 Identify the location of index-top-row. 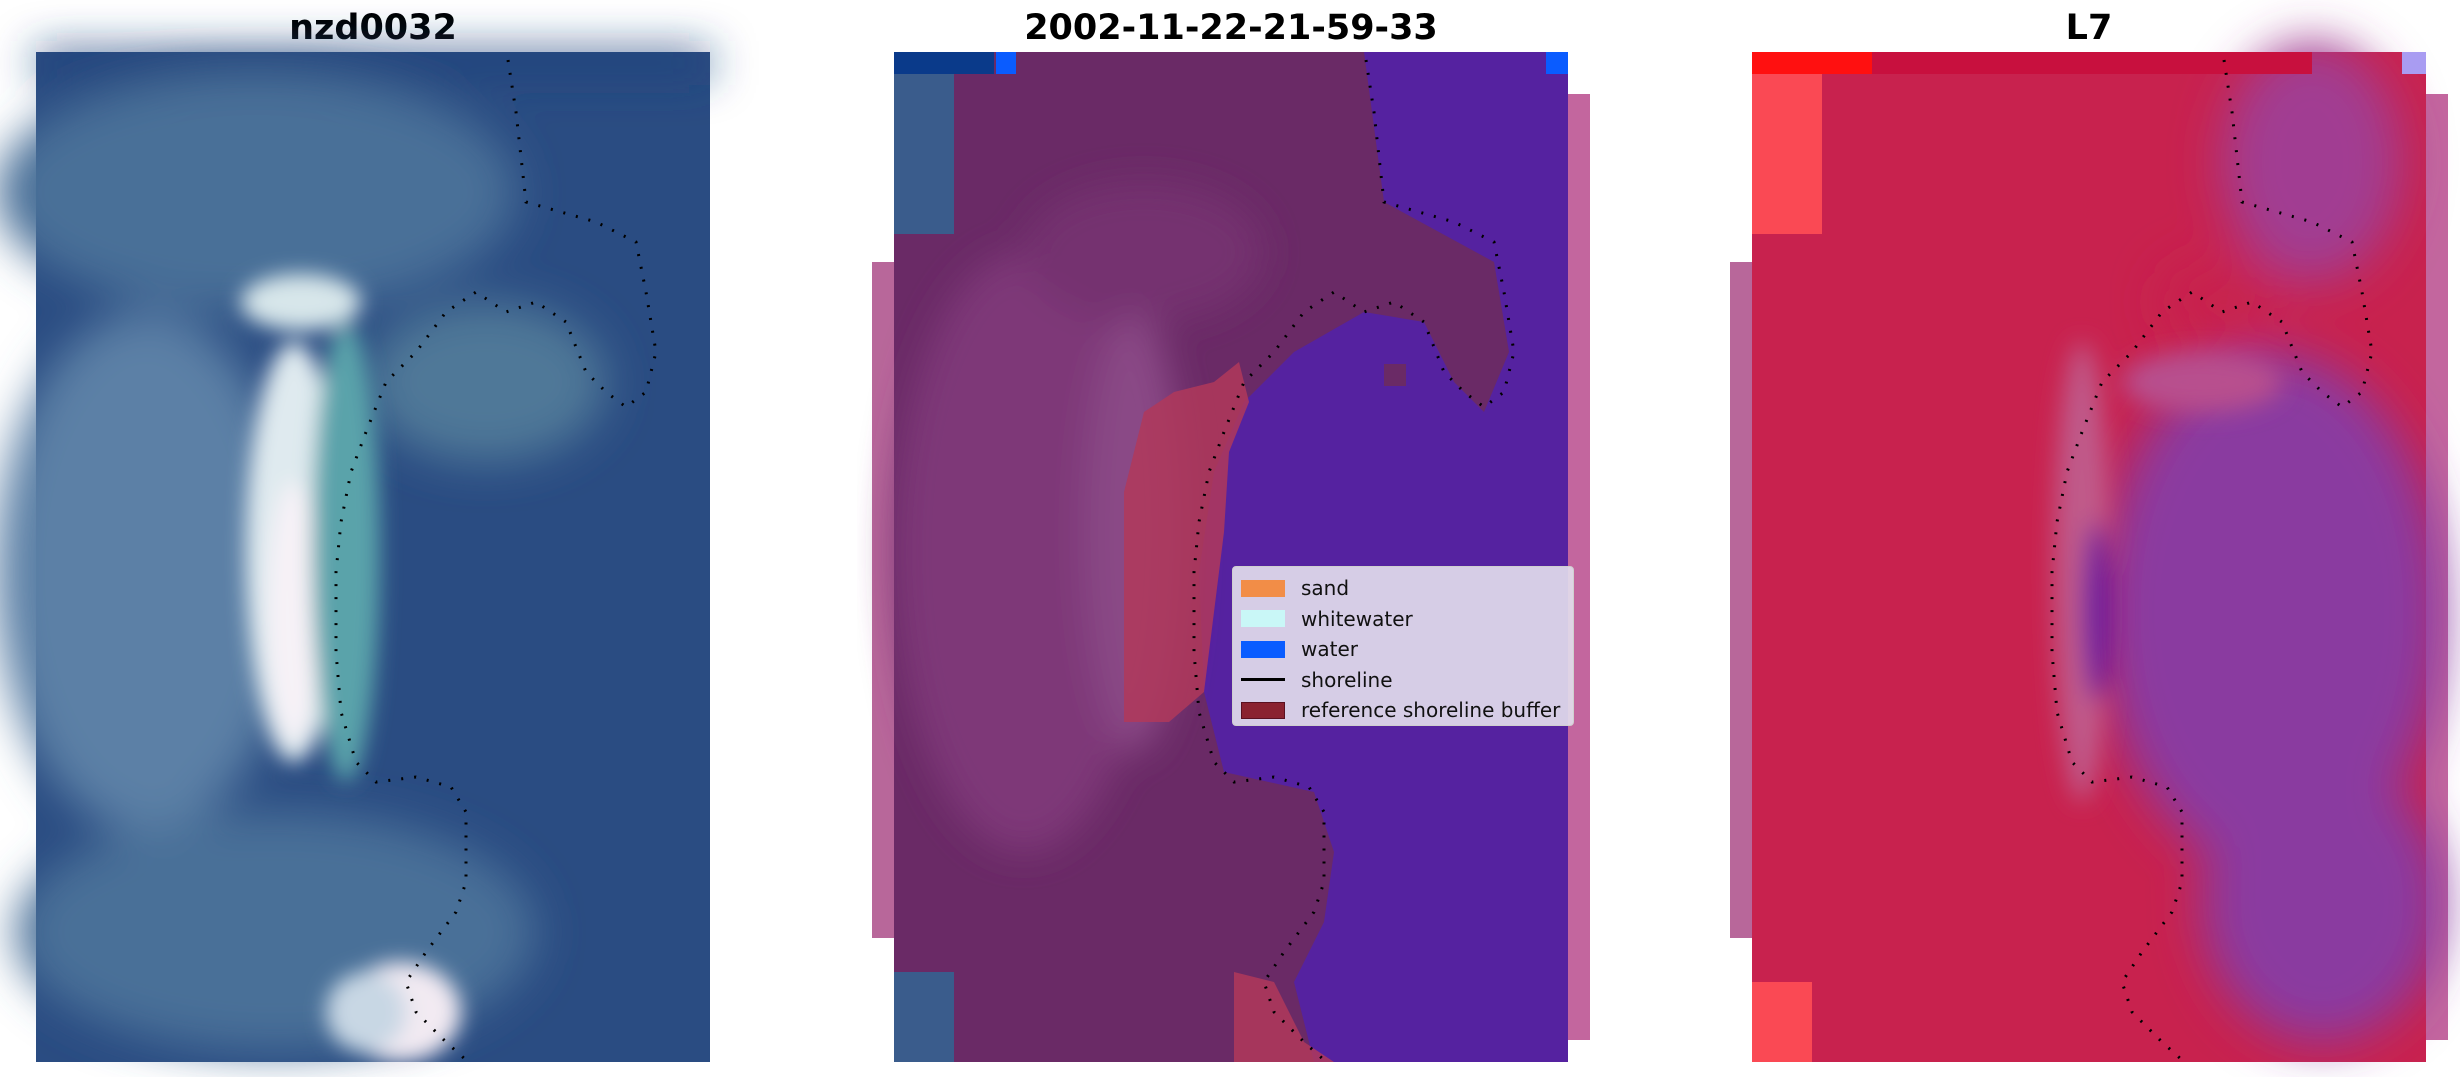
(2092, 63).